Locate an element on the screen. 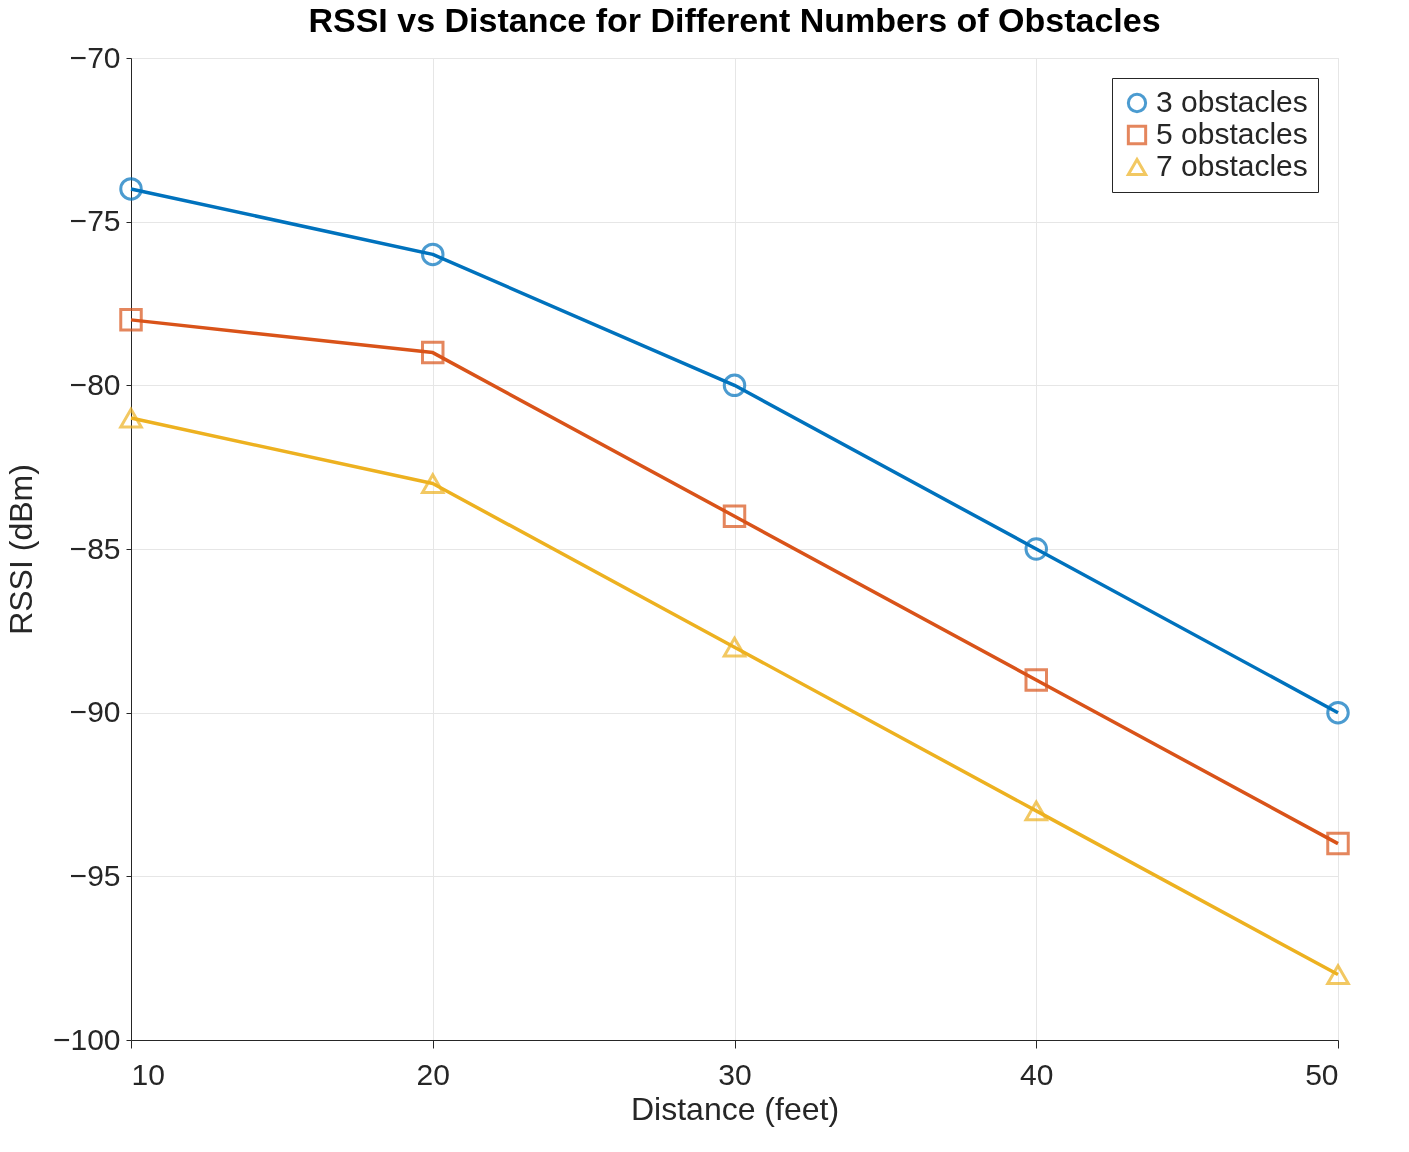 The width and height of the screenshot is (1409, 1152). x-axis-title: Distance (feet) is located at coordinates (735, 1108).